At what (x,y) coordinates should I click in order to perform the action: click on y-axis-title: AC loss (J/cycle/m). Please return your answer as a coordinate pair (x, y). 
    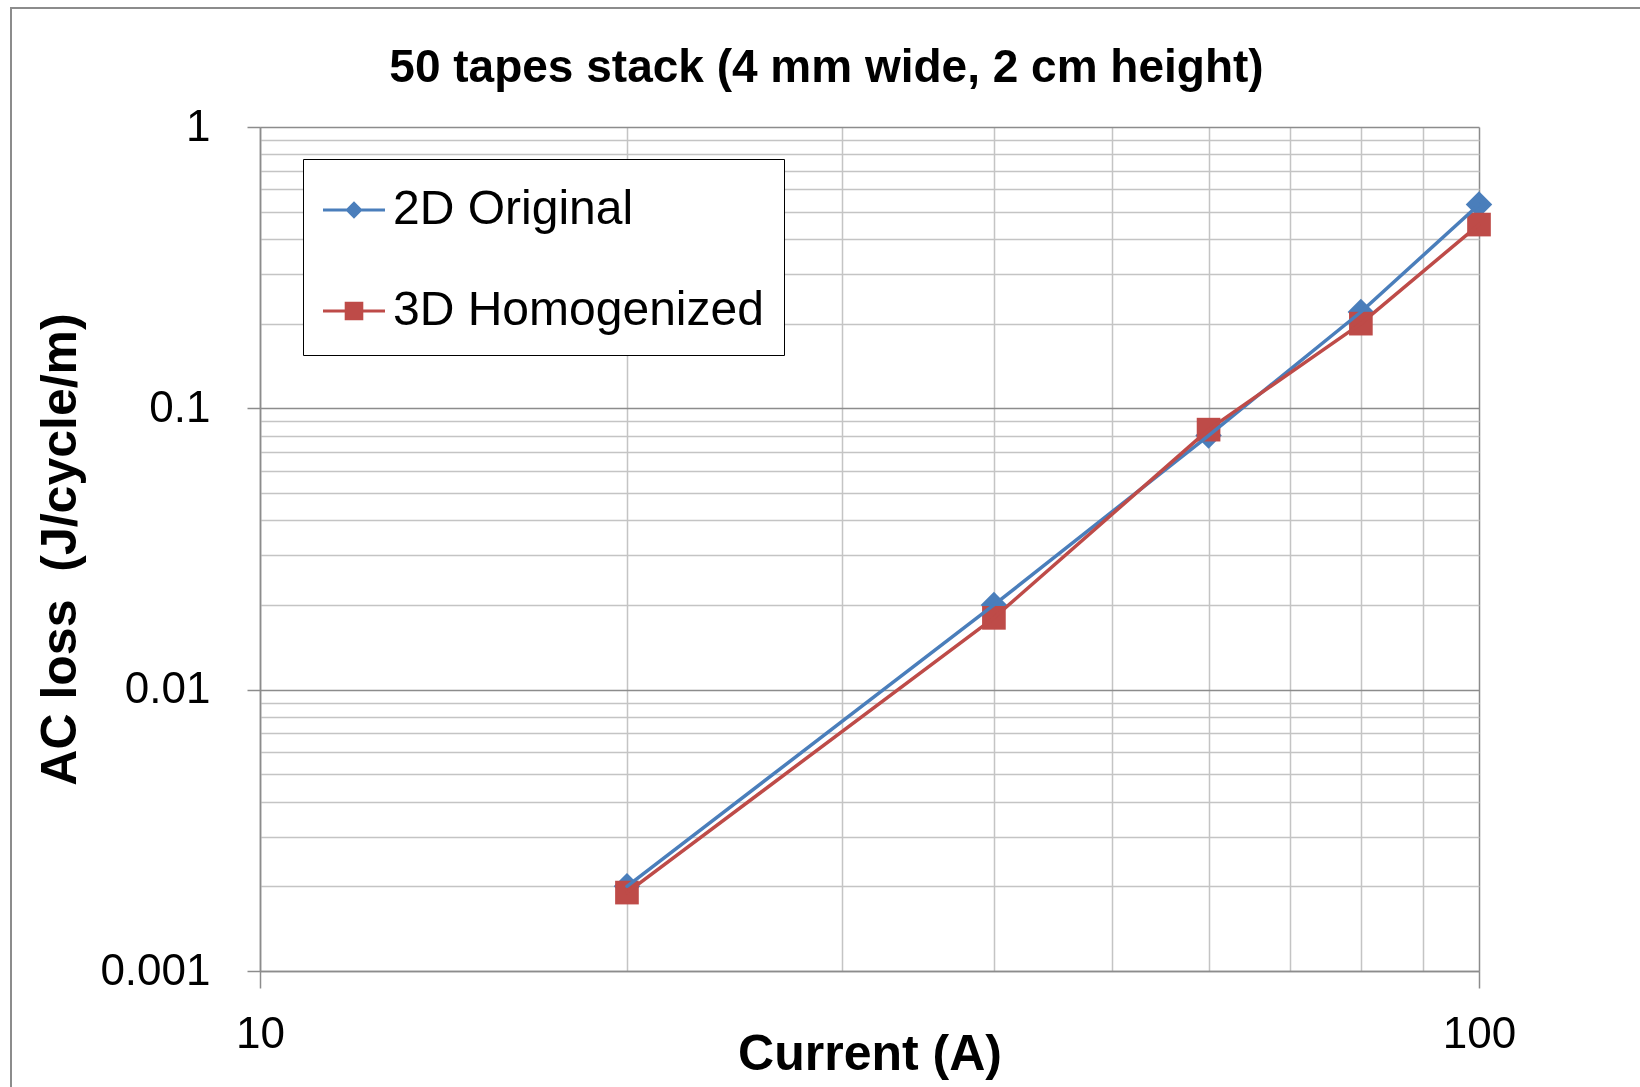
    Looking at the image, I should click on (58, 549).